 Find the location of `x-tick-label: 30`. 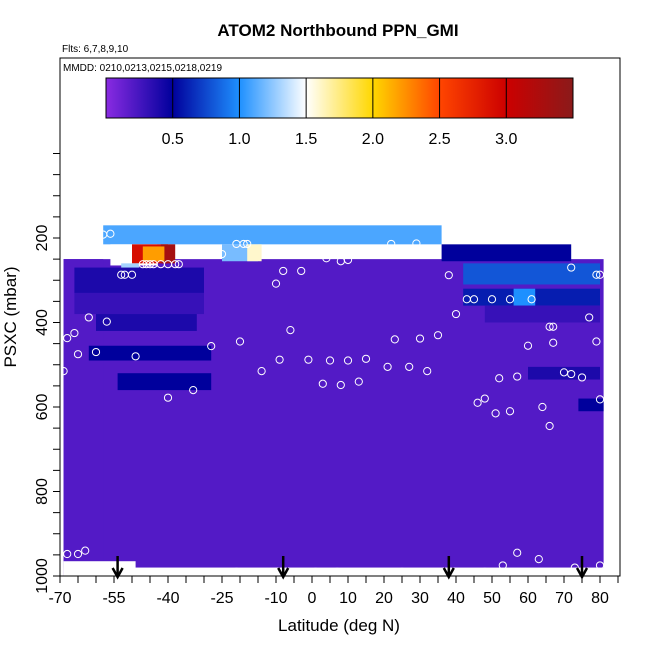

x-tick-label: 30 is located at coordinates (420, 598).